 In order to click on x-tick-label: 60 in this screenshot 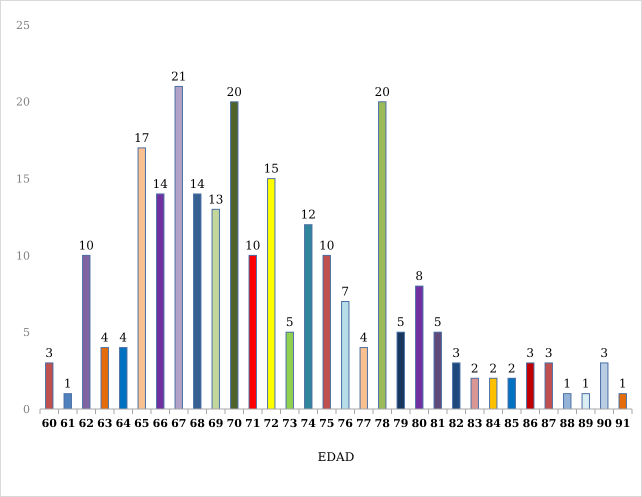, I will do `click(50, 423)`.